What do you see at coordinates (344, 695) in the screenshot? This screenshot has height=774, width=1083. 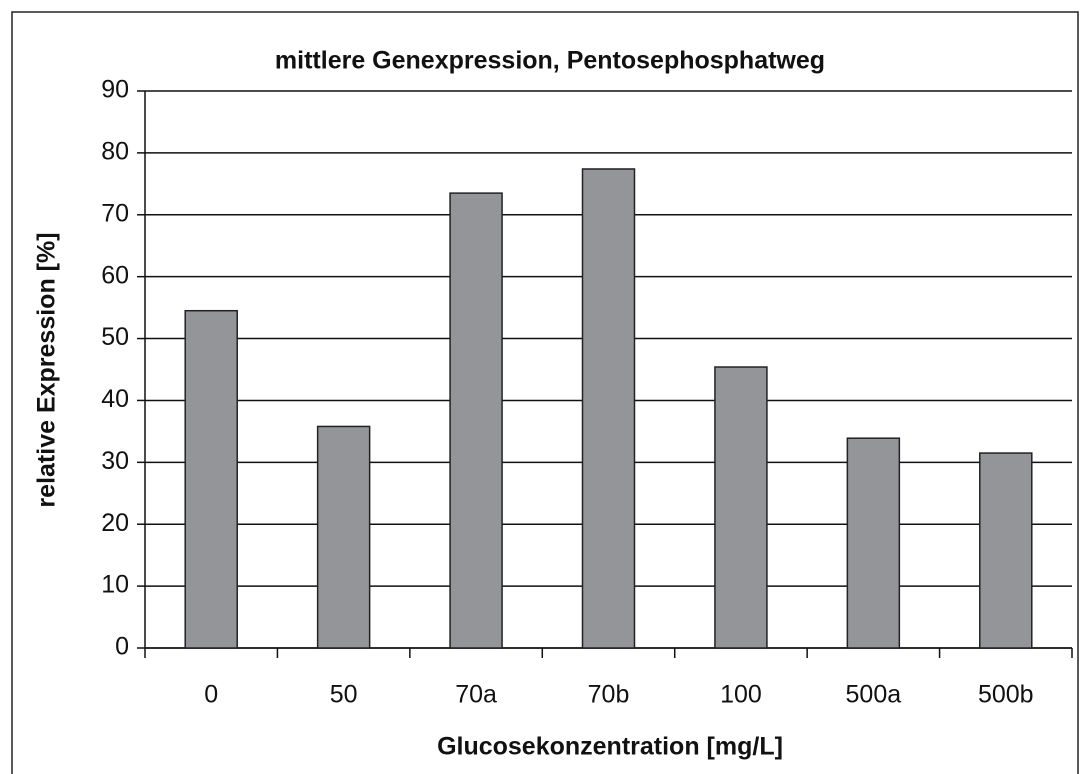 I see `x-tick-label: 50` at bounding box center [344, 695].